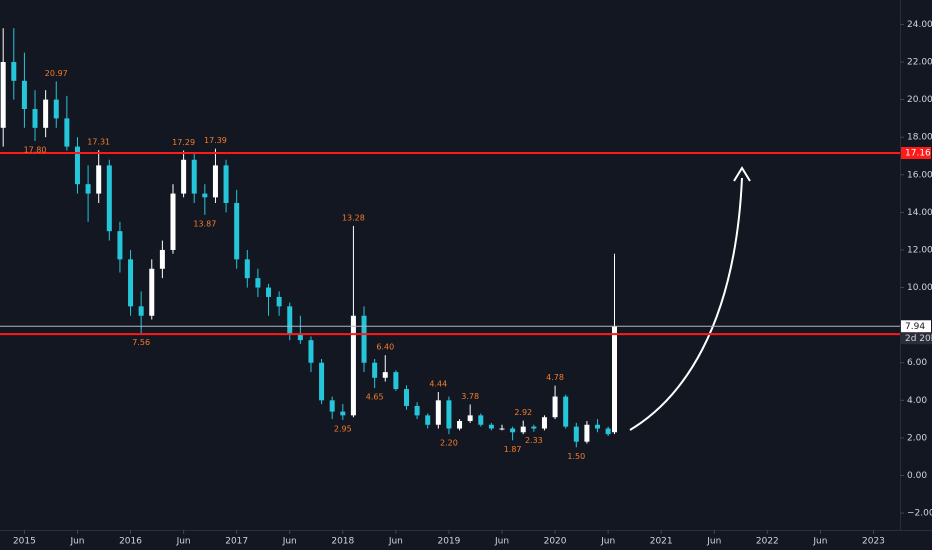 The image size is (932, 550). Describe the element at coordinates (919, 514) in the screenshot. I see `y-tick-label: −2.00` at that location.